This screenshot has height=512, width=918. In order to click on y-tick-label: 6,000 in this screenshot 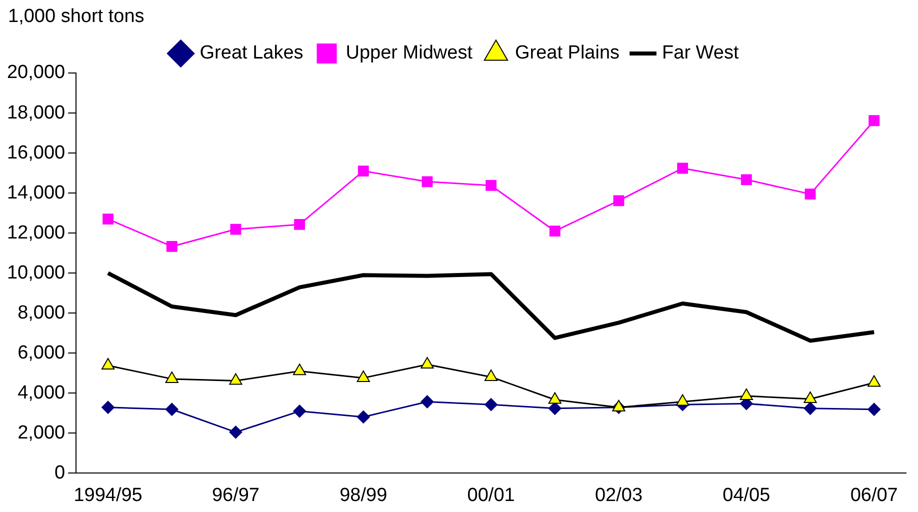, I will do `click(42, 353)`.